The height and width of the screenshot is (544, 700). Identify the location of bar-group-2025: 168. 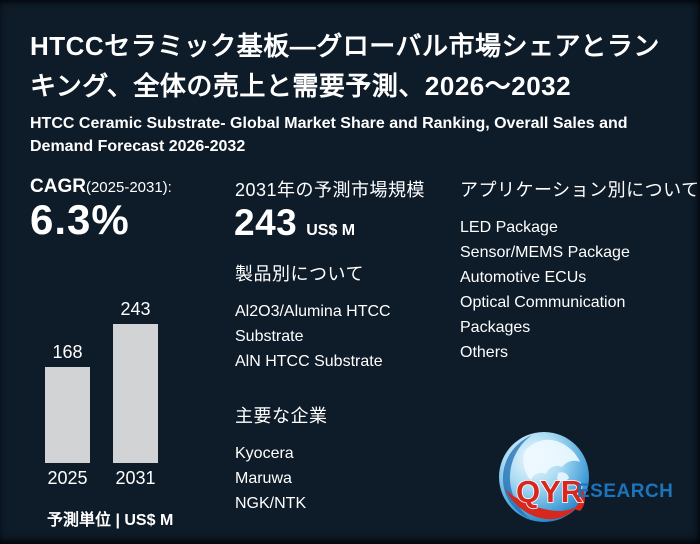
(67, 402).